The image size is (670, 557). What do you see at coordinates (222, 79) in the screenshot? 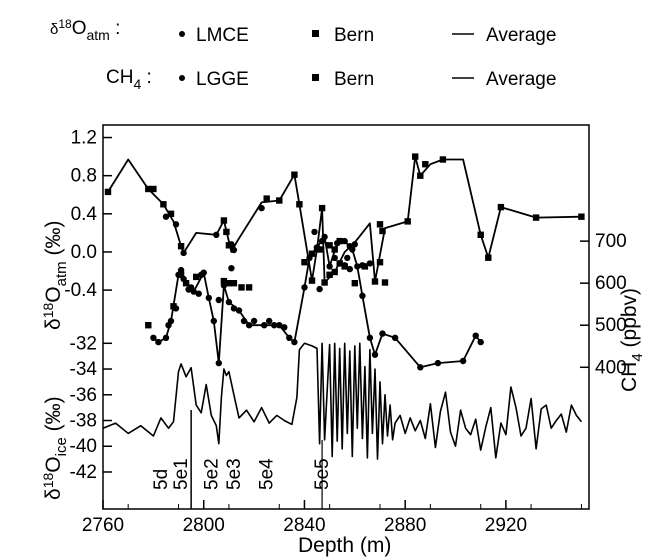
I see `legend-lgge: LGGE` at bounding box center [222, 79].